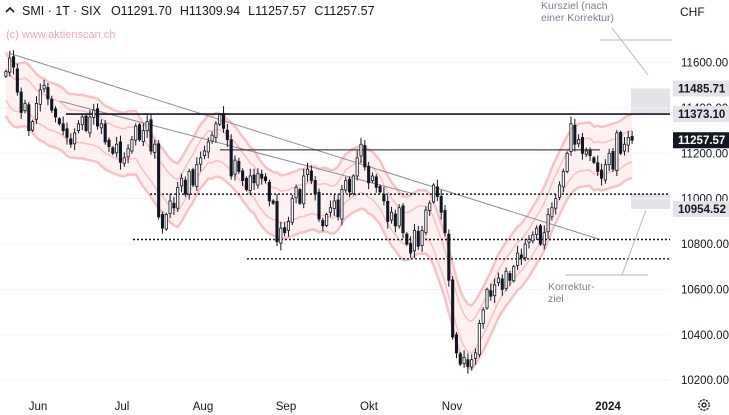 The image size is (729, 415). Describe the element at coordinates (704, 405) in the screenshot. I see `settings-gear-icon` at that location.